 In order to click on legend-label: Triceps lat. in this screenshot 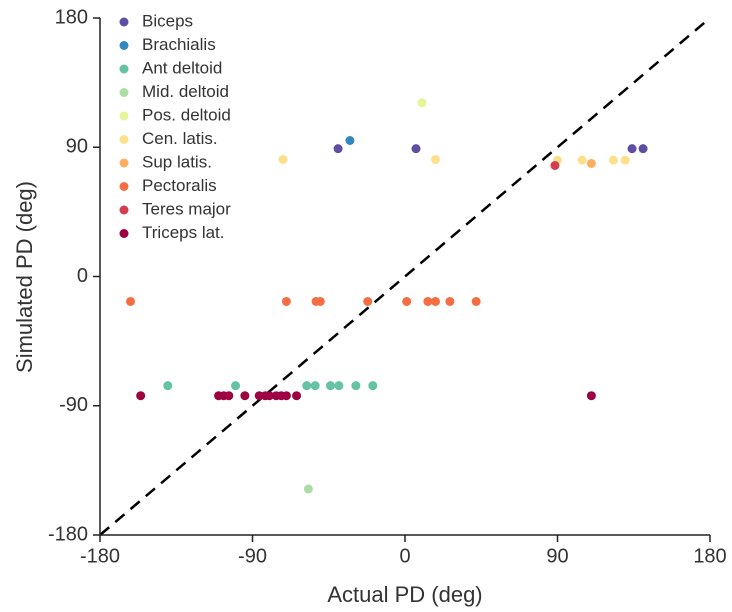, I will do `click(183, 232)`.